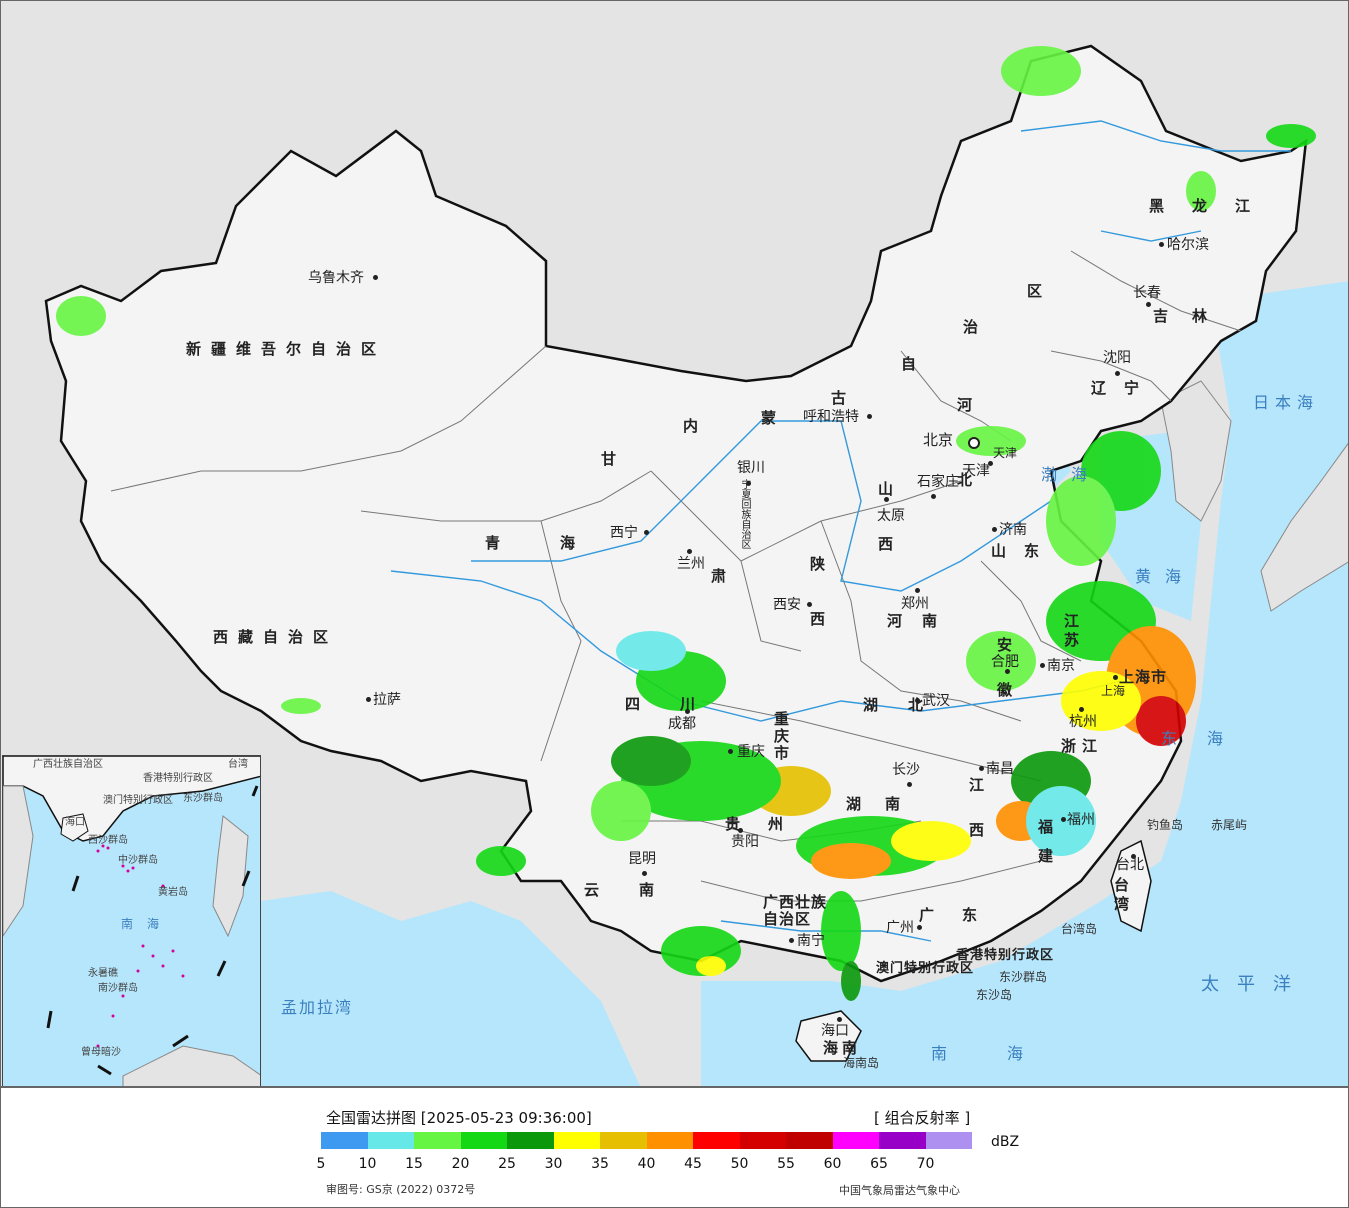  I want to click on sea-east: 东海, so click(1207, 738).